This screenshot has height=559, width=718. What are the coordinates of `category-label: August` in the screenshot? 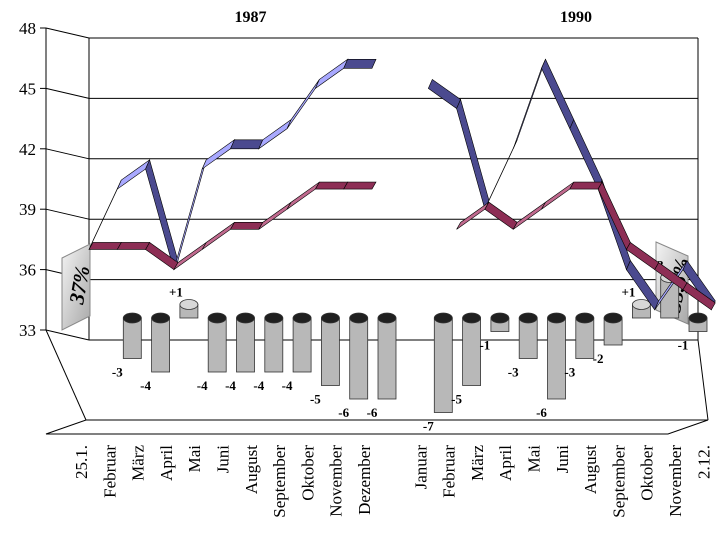 It's located at (590, 469).